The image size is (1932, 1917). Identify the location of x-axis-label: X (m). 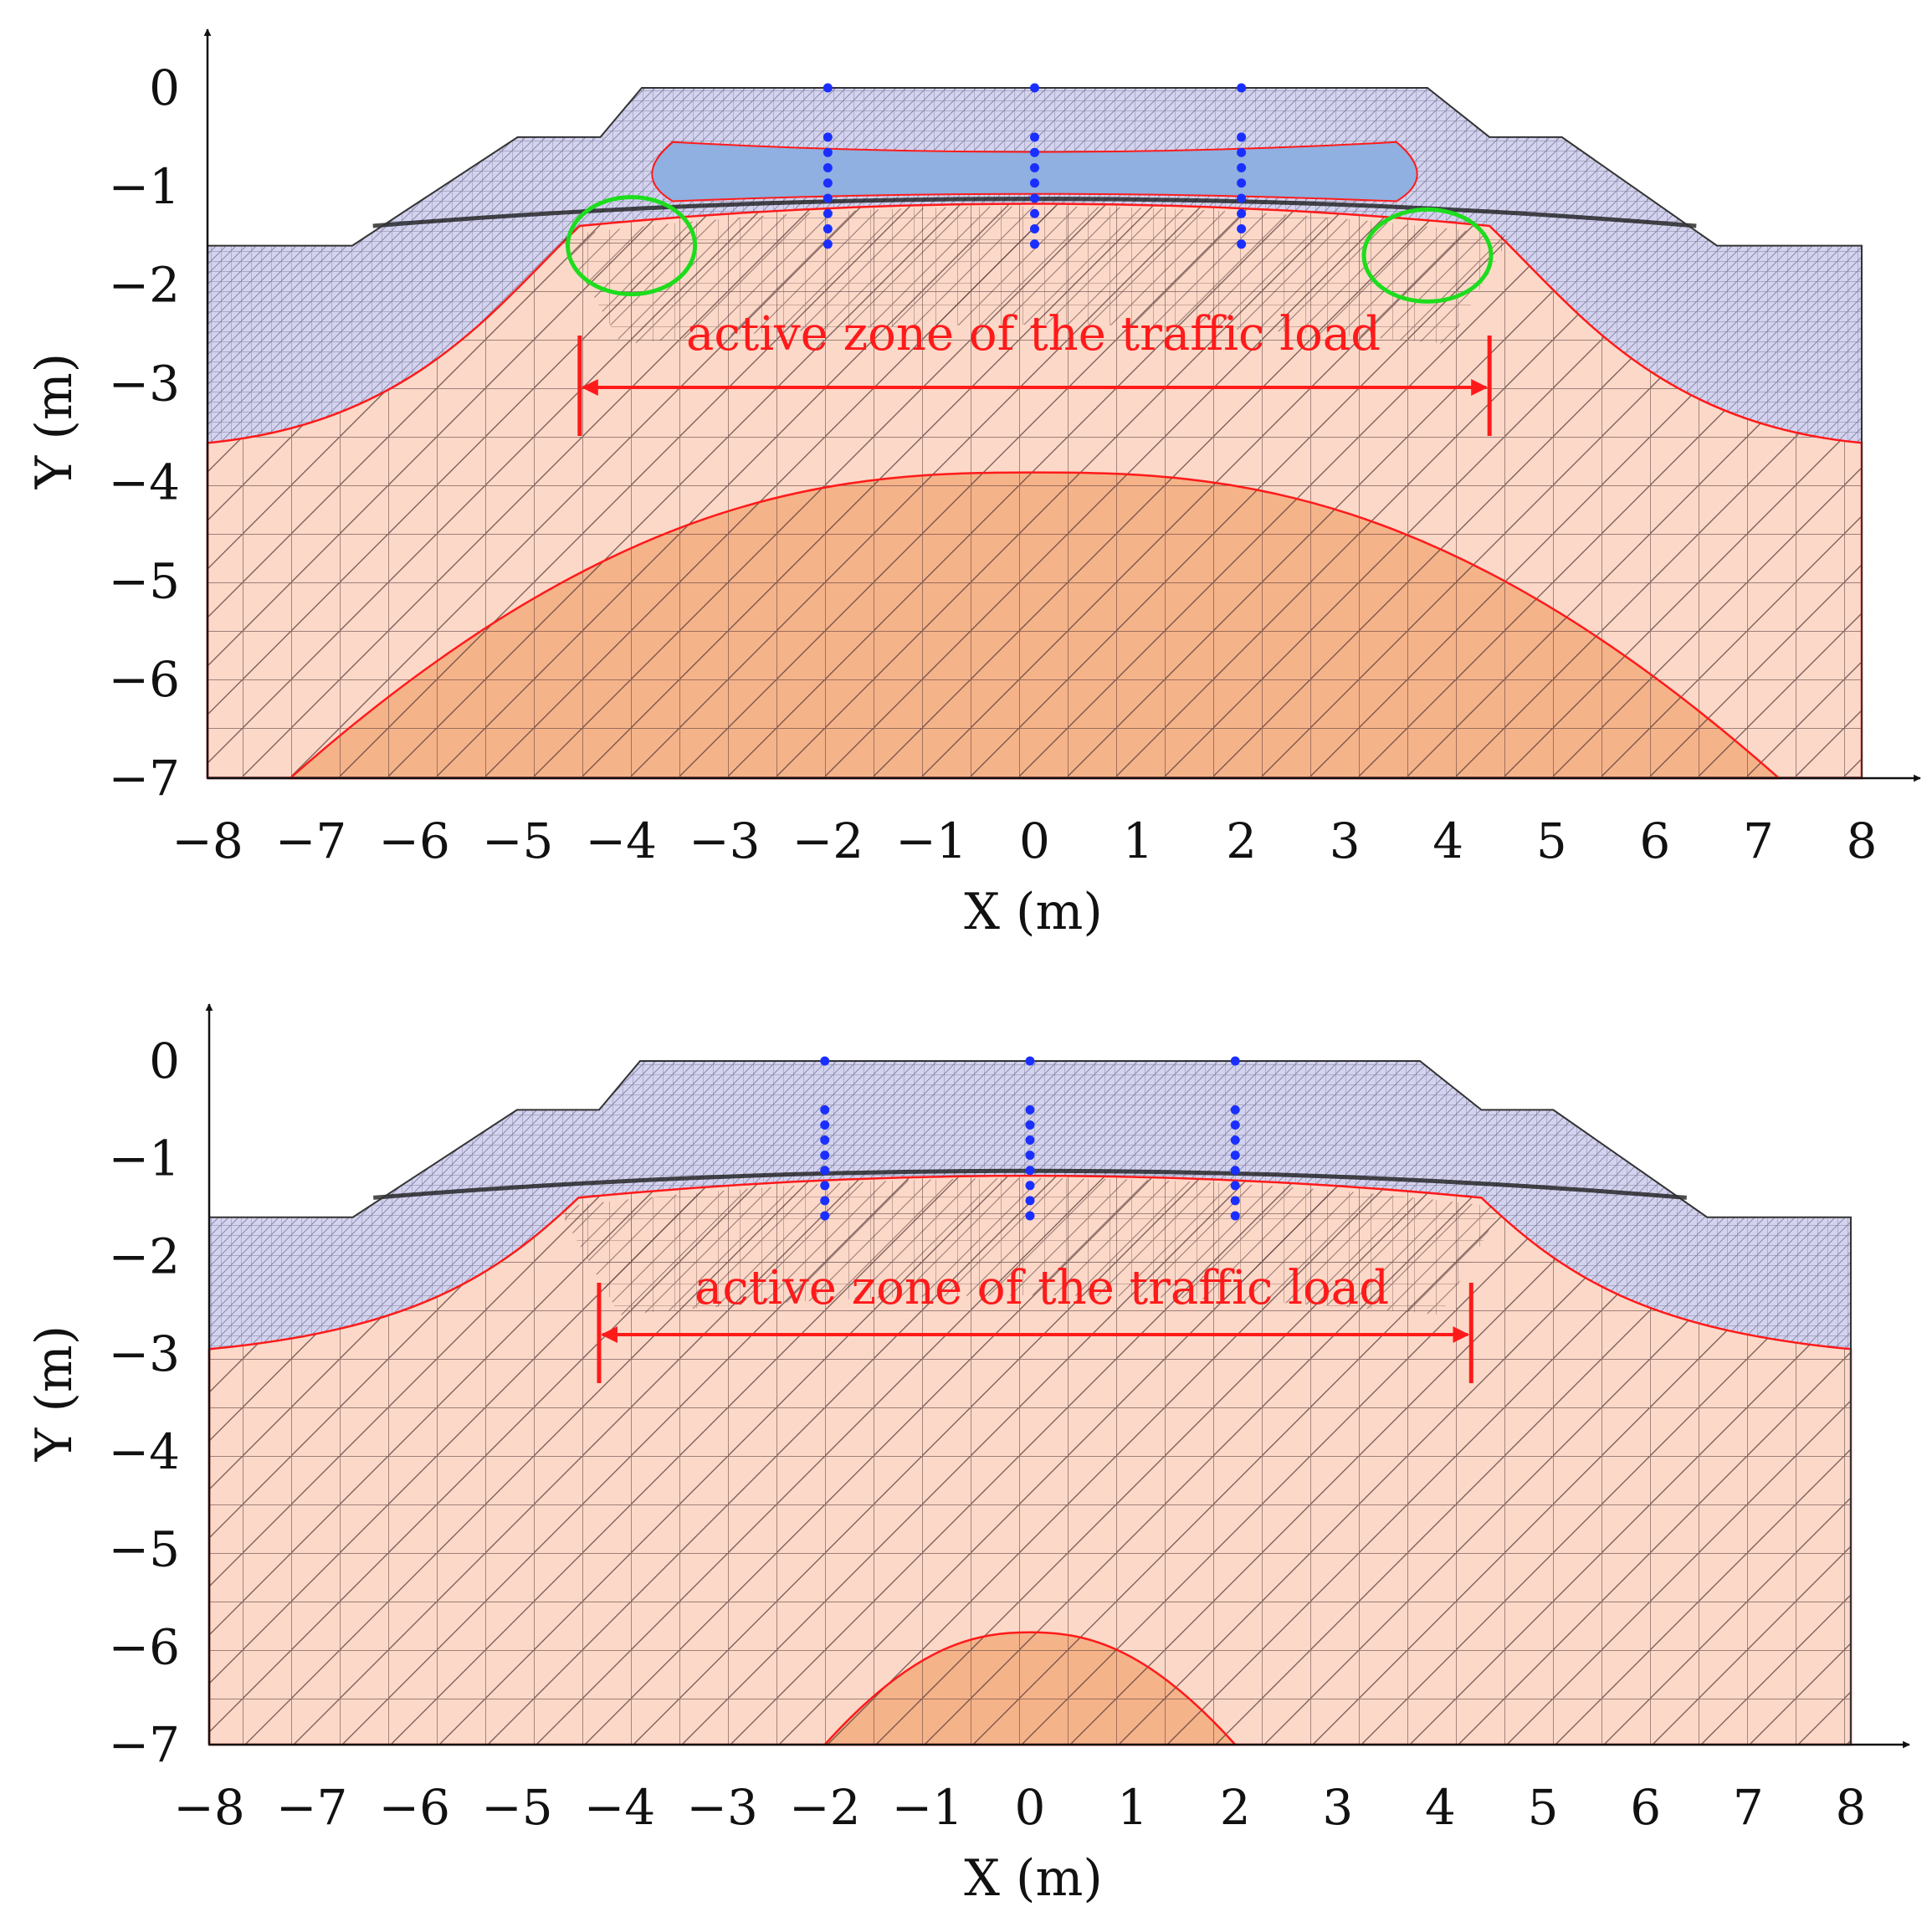
(1033, 912).